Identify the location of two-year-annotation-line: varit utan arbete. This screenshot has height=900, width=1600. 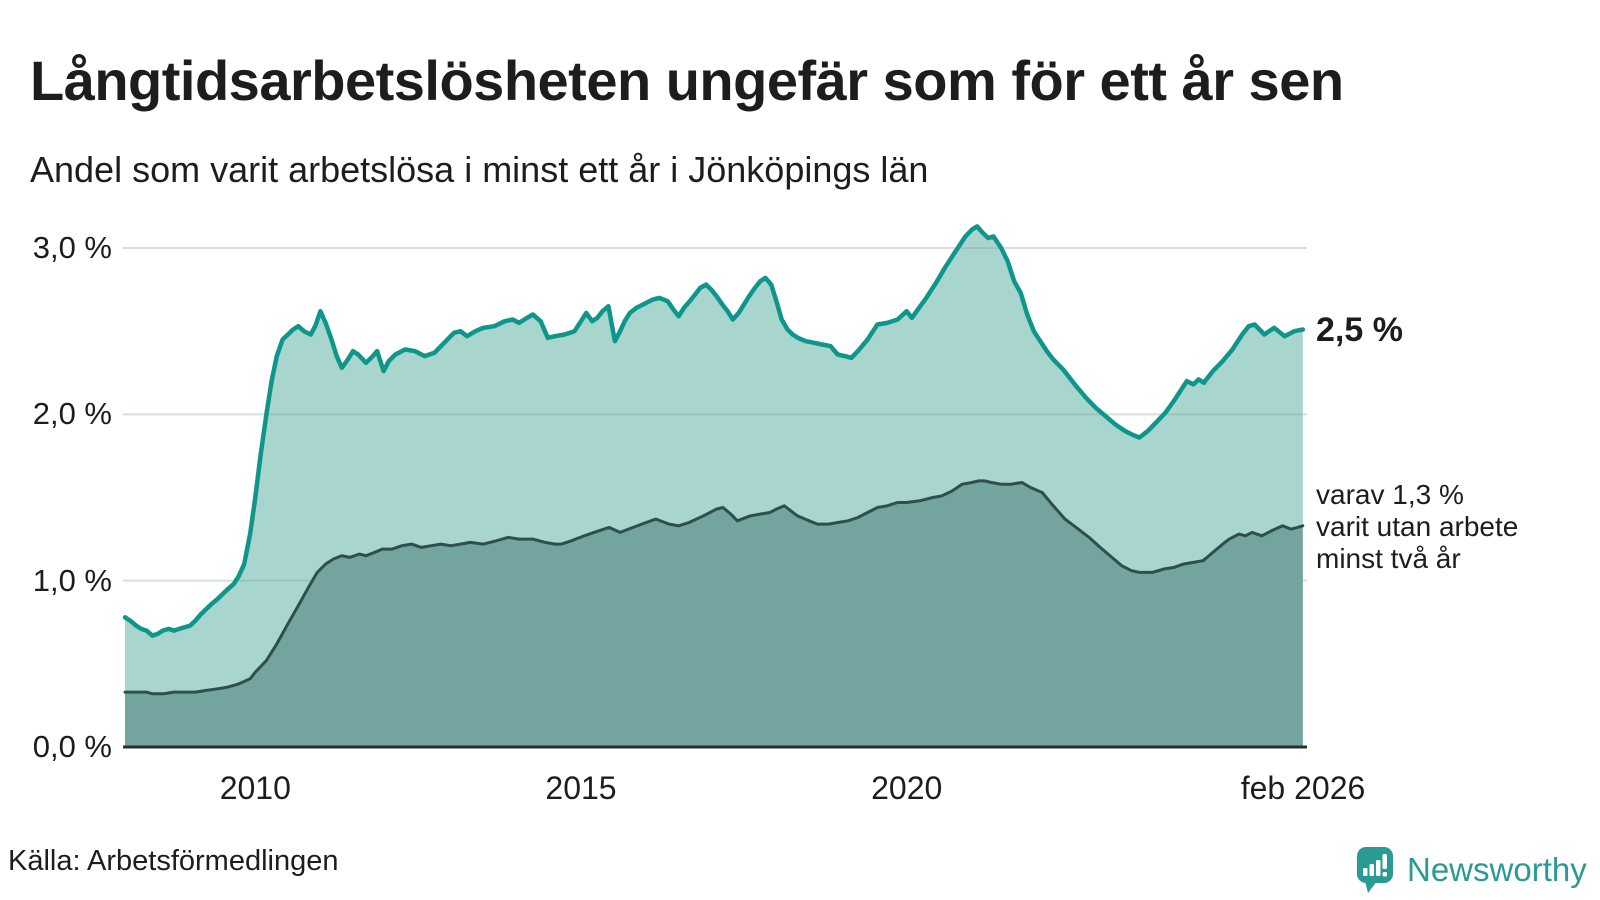
(1417, 526).